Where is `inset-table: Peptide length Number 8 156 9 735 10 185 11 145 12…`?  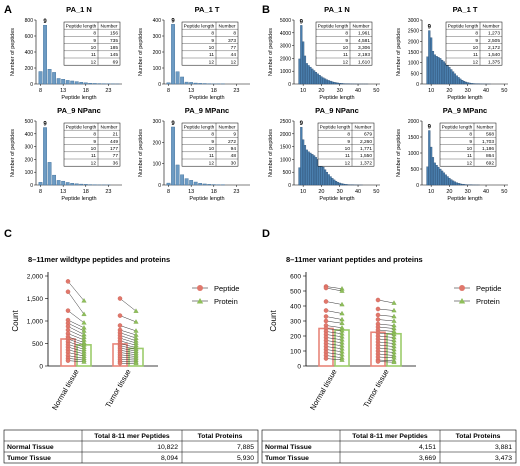 inset-table: Peptide length Number 8 156 9 735 10 185 11 145 12… is located at coordinates (92, 43).